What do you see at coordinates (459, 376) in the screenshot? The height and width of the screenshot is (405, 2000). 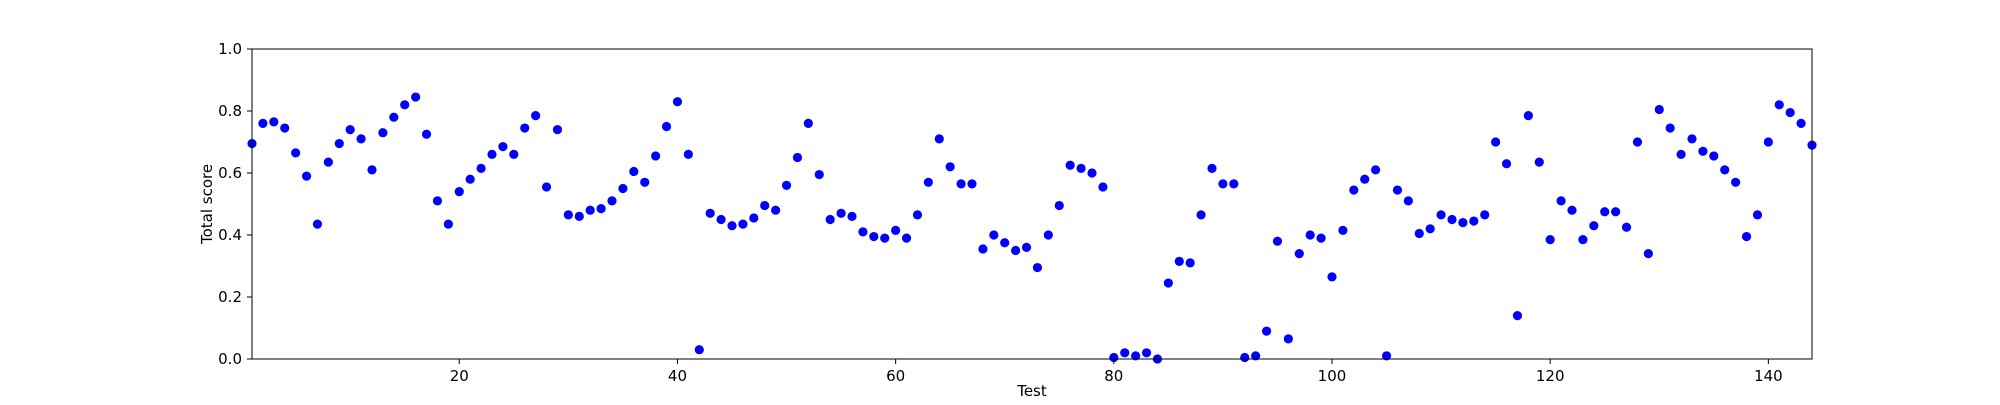 I see `x-tick-label: 20` at bounding box center [459, 376].